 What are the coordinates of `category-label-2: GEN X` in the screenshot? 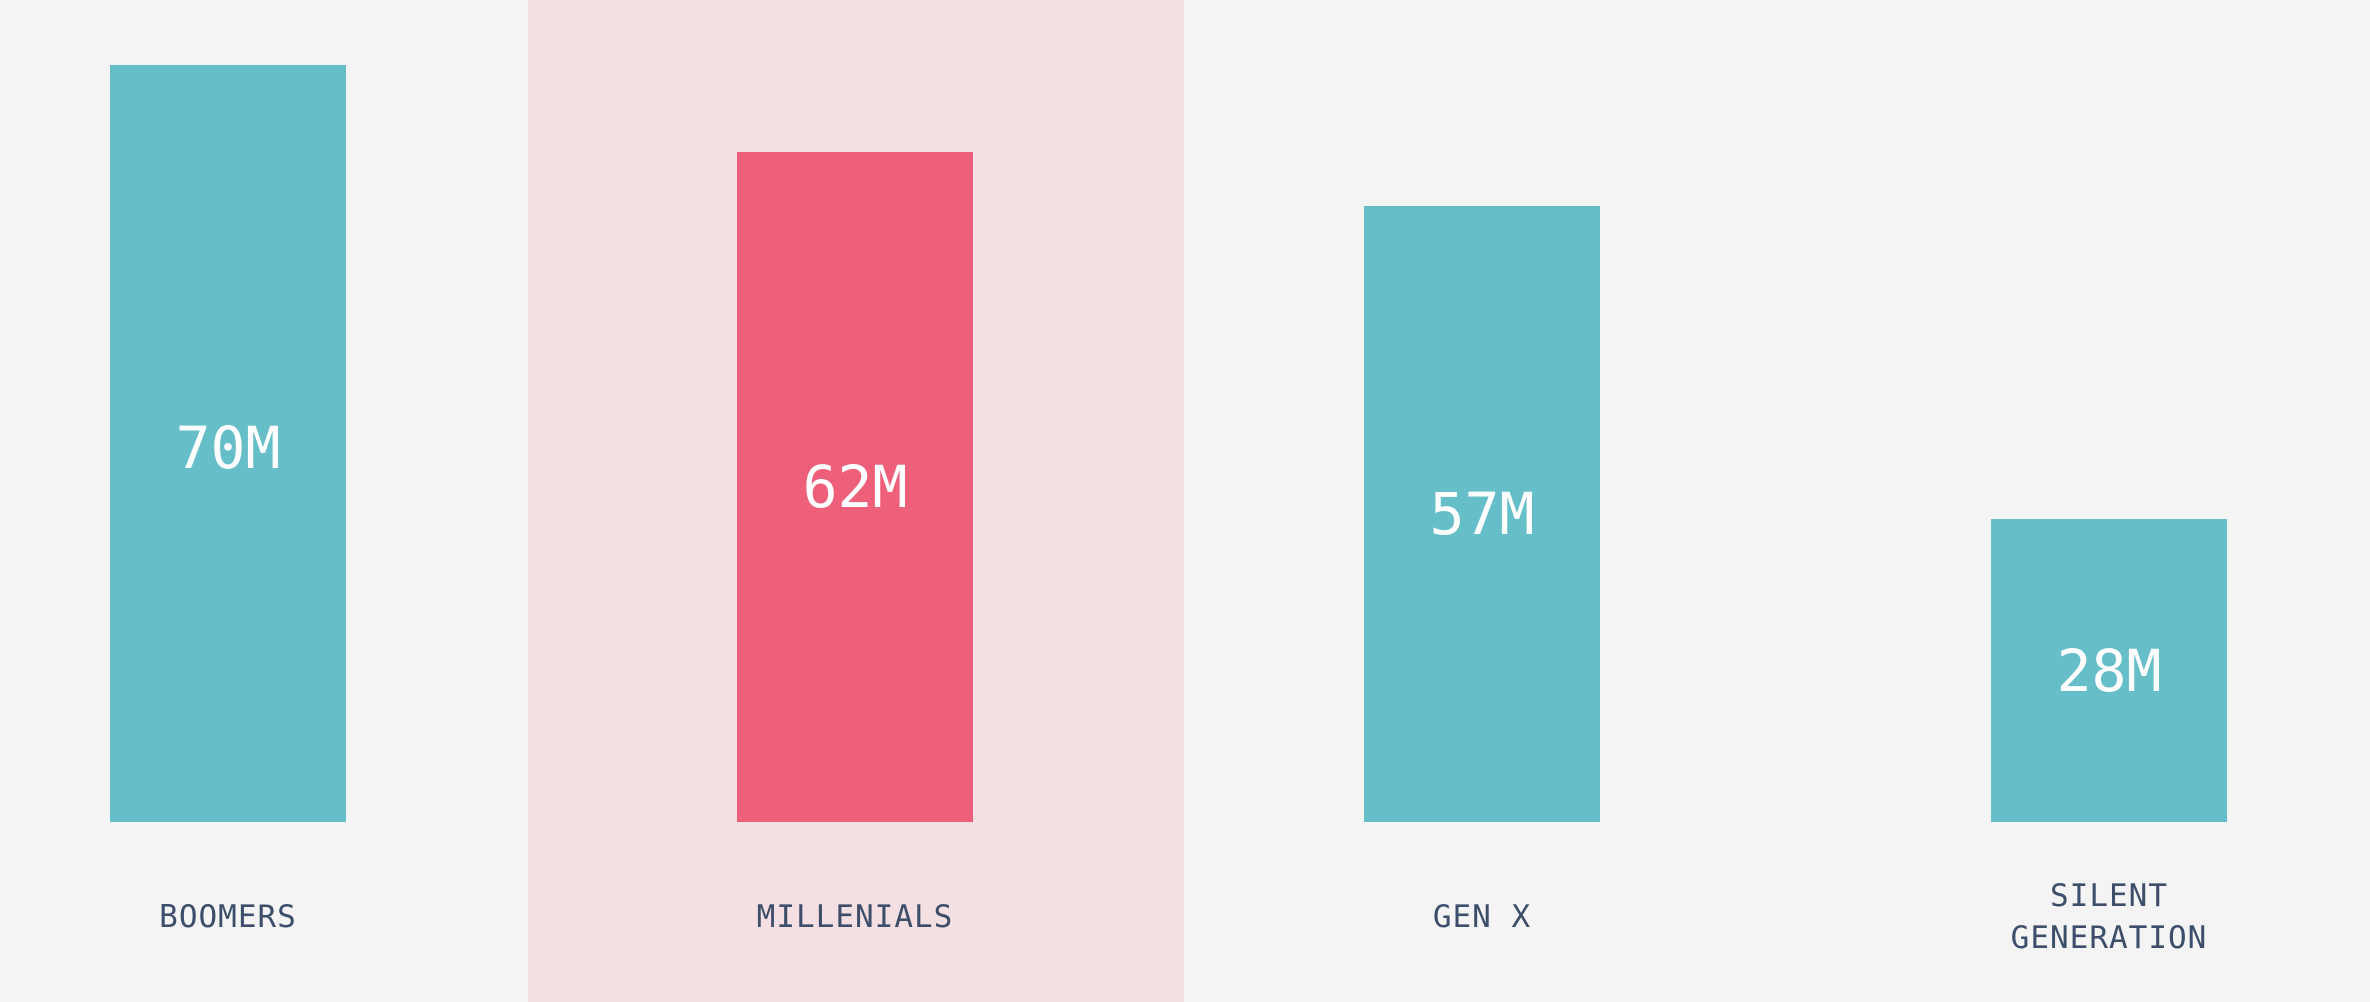 It's located at (1482, 917).